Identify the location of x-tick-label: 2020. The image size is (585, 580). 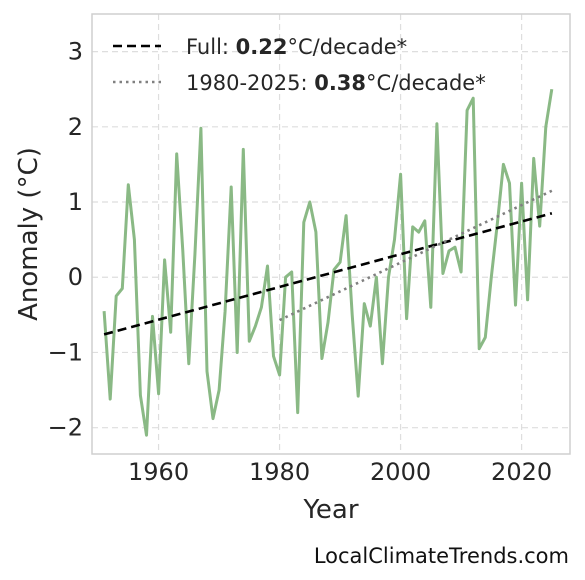
(521, 472).